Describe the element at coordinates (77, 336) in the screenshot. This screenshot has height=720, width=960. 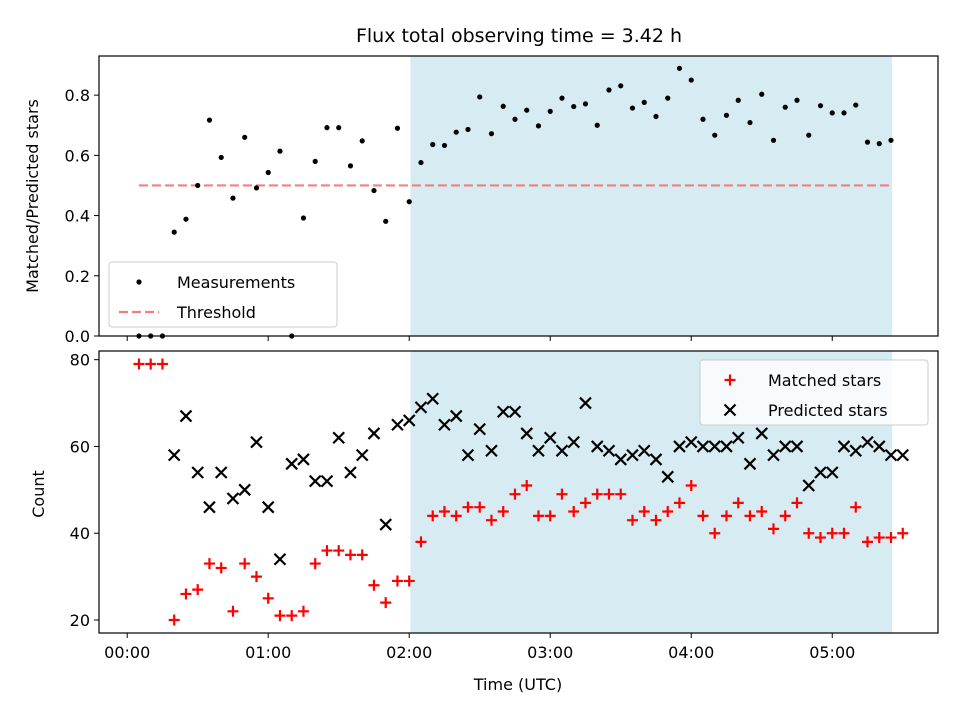
I see `y-tick-label: 0.0` at that location.